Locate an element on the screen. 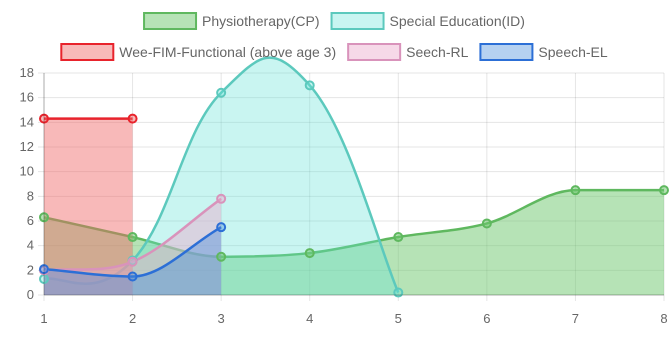 Image resolution: width=669 pixels, height=363 pixels. y-tick-label: 4 is located at coordinates (30, 245).